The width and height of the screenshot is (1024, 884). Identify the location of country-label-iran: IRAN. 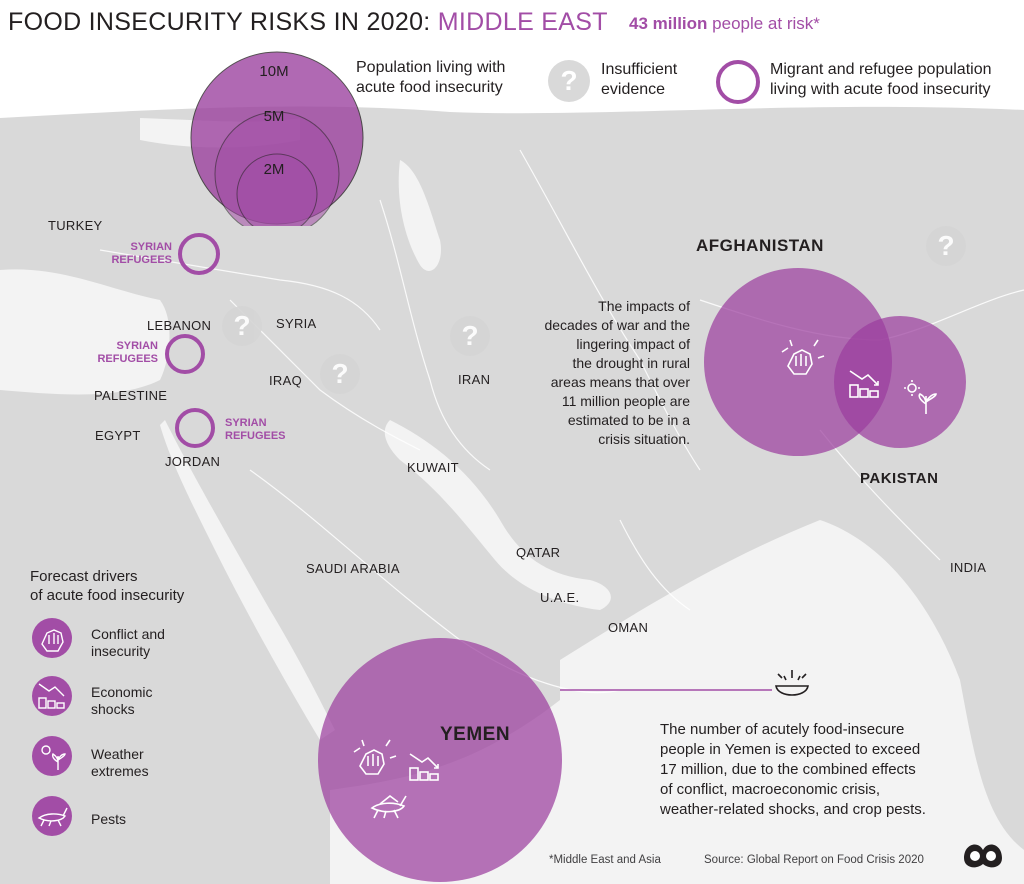
(474, 379).